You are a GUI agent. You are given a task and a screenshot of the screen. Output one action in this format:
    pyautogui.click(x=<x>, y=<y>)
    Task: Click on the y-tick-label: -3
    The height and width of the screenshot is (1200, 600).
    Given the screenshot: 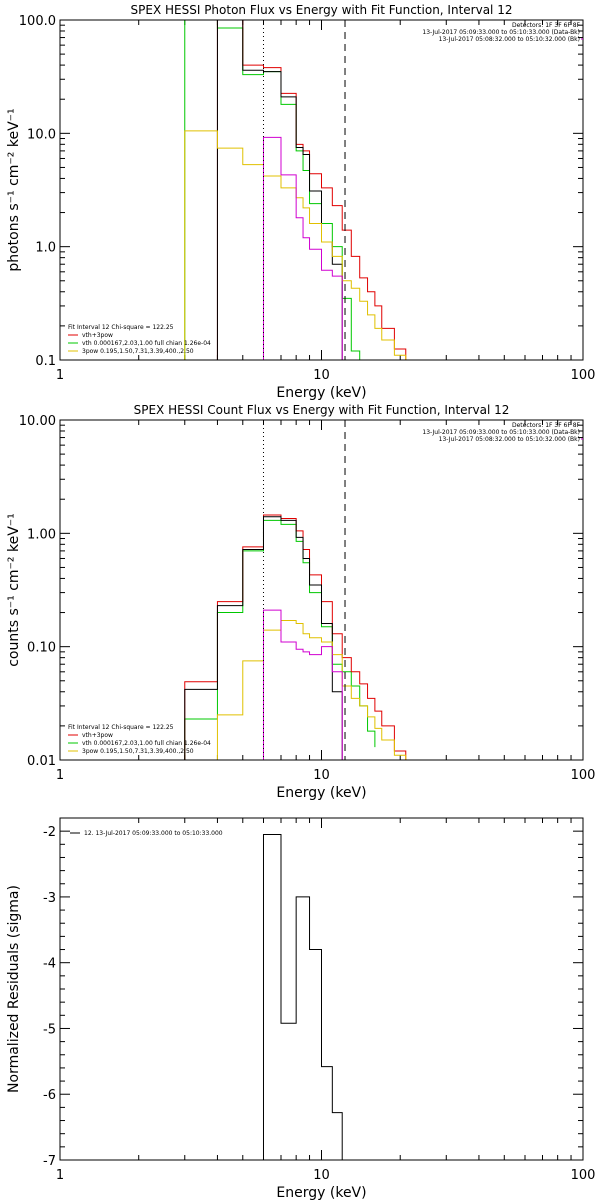 What is the action you would take?
    pyautogui.click(x=49, y=898)
    